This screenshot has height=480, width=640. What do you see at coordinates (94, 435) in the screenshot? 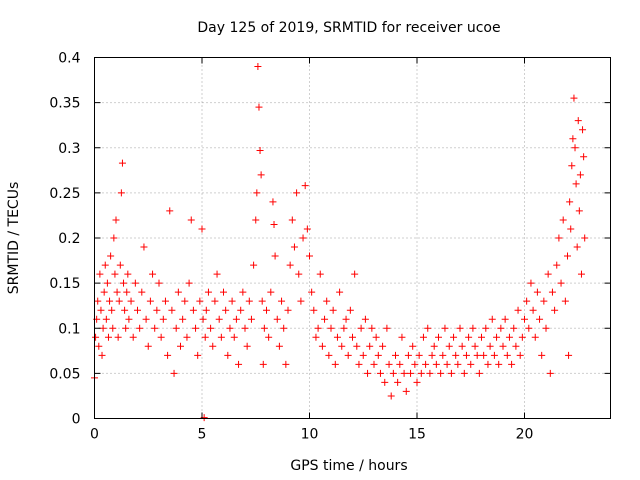
I see `x-tick-label: 0` at bounding box center [94, 435].